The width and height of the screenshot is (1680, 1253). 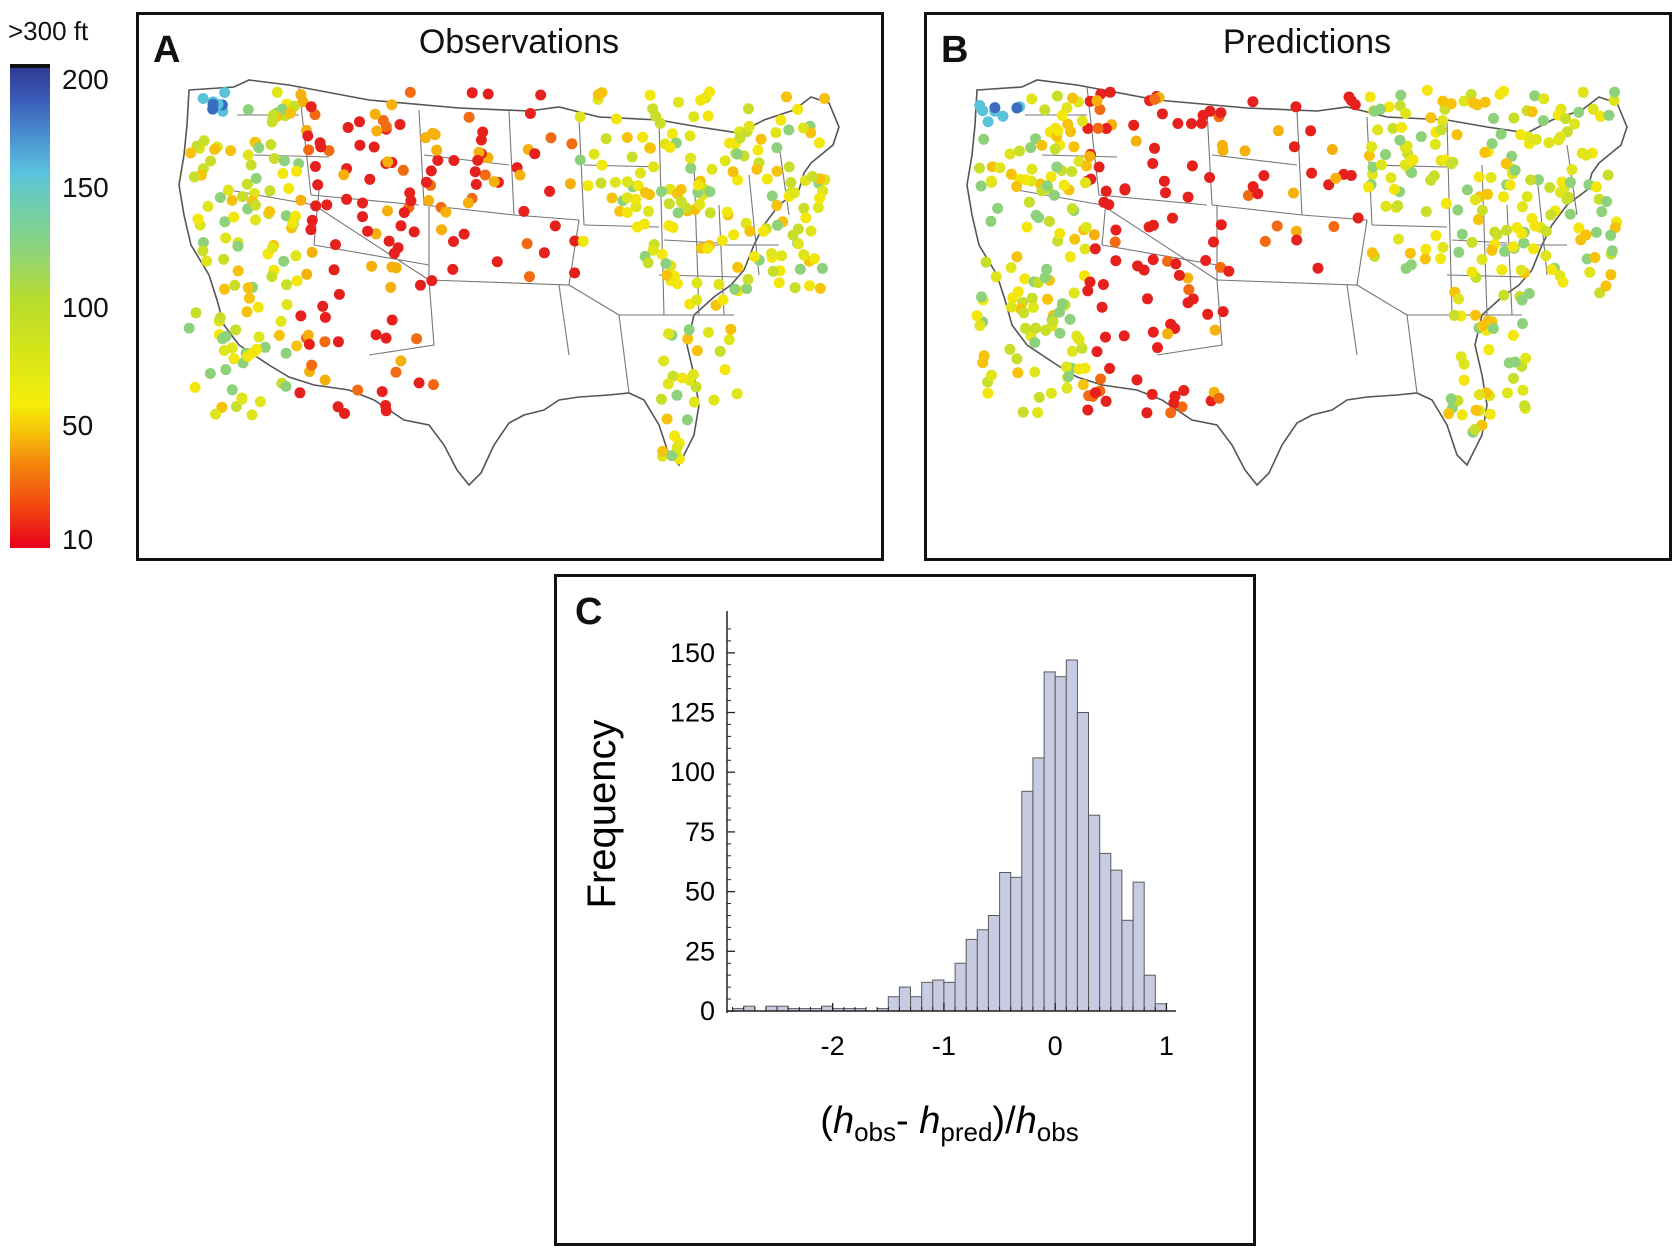 I want to click on us-map-group, so click(x=1297, y=283).